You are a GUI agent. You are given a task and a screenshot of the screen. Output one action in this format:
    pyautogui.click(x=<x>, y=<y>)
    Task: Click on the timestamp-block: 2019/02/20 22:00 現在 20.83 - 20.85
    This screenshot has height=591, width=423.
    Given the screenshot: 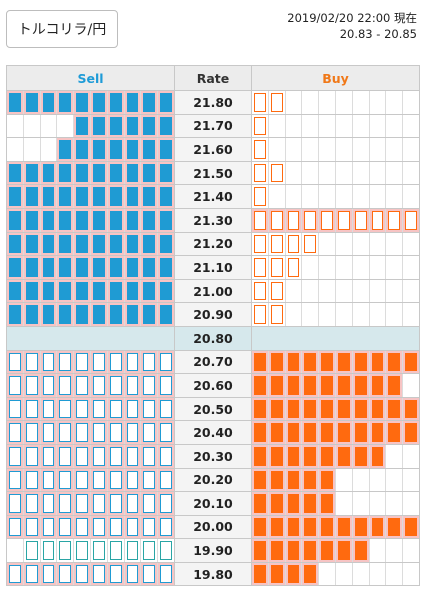 What is the action you would take?
    pyautogui.click(x=352, y=26)
    